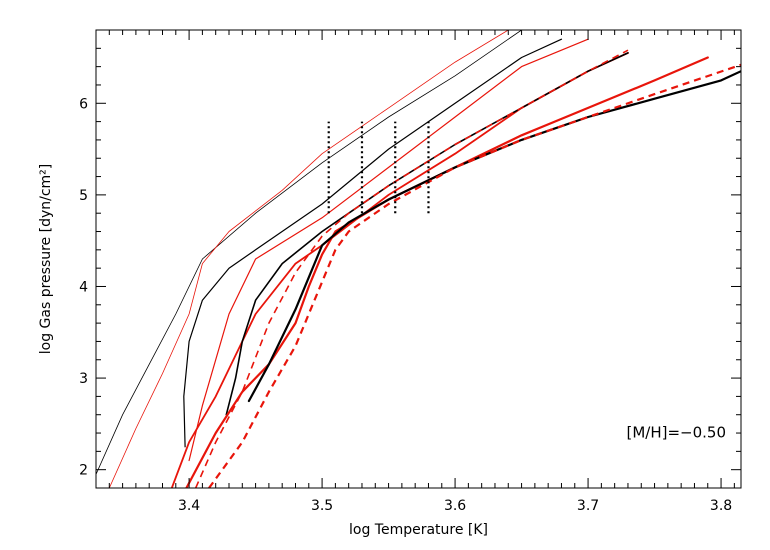 The height and width of the screenshot is (550, 770). I want to click on y-tick-label: 2, so click(83, 471).